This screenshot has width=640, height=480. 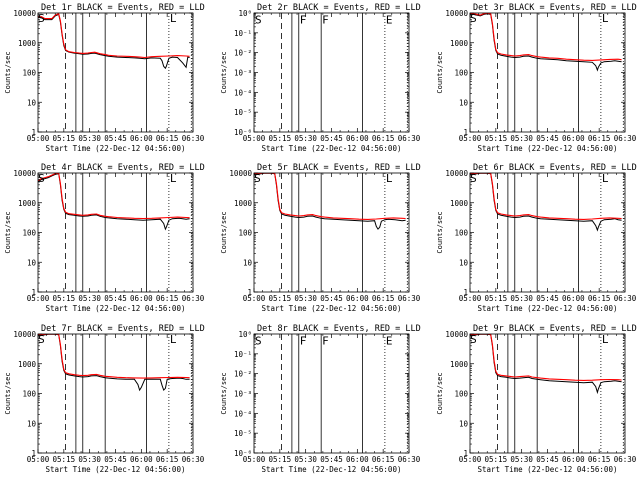 I want to click on marker-label: E, so click(x=389, y=340).